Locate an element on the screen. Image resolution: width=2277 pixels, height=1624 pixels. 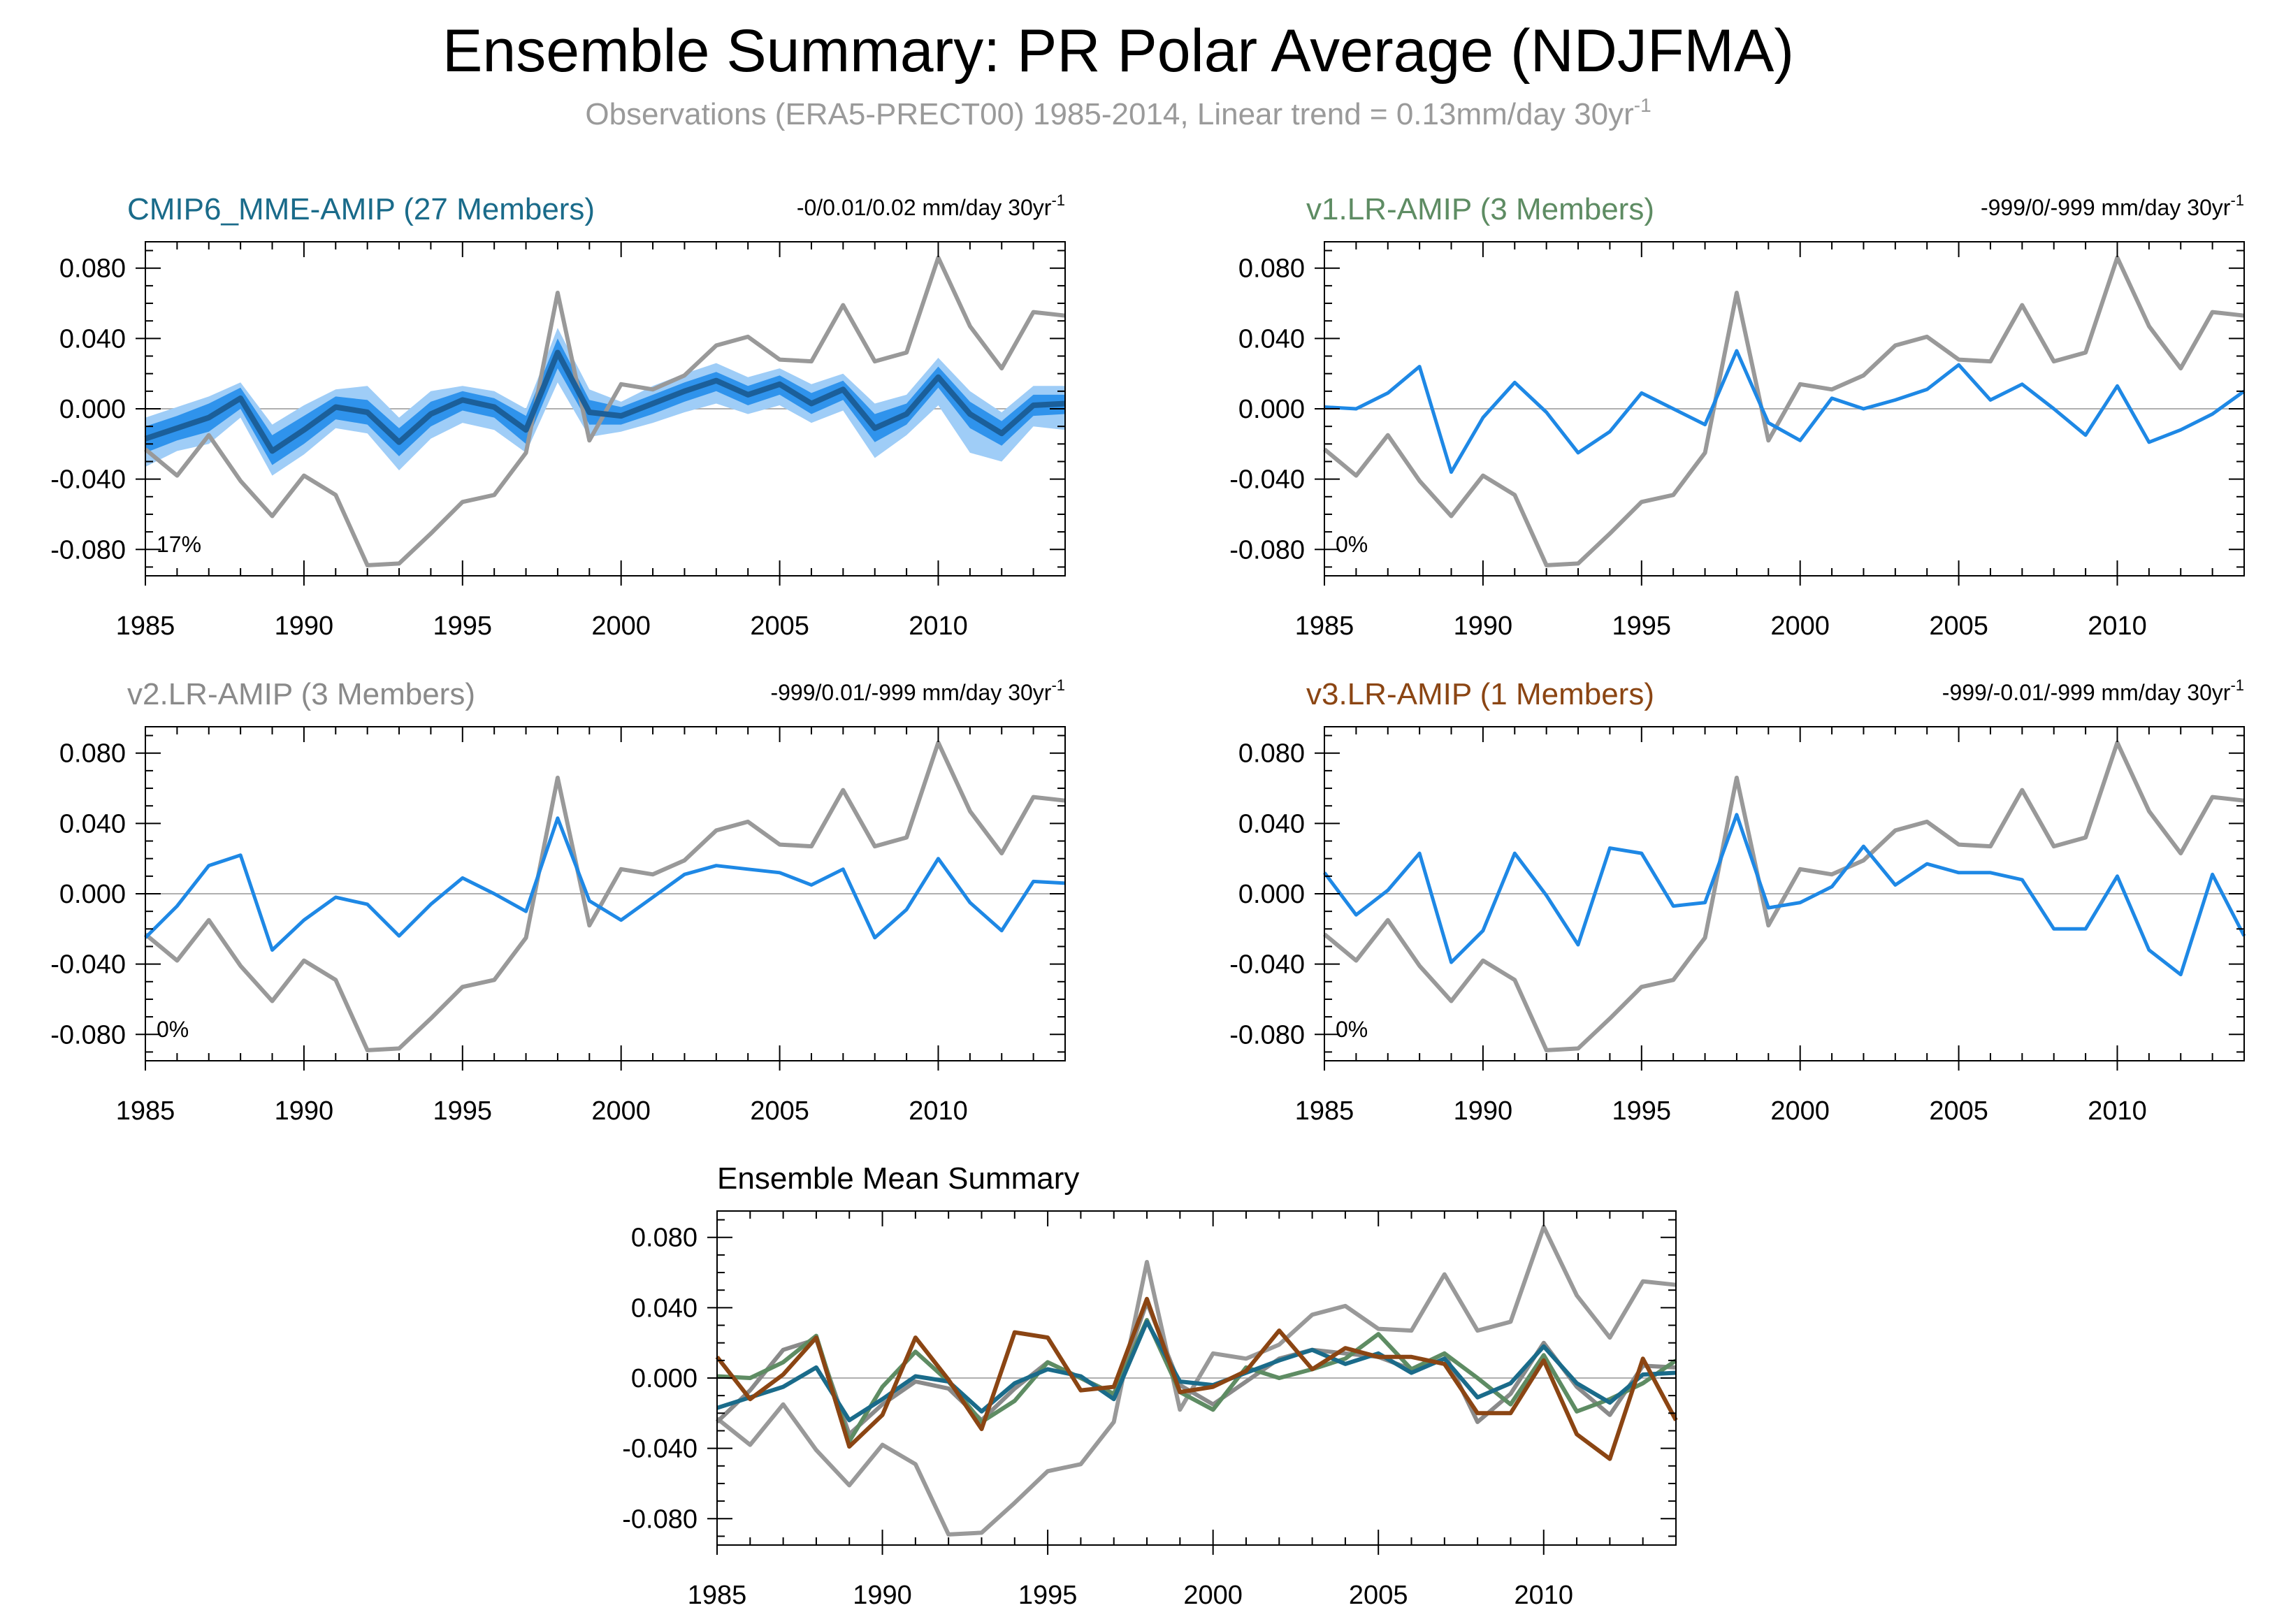
panel-trend-v2: -999/0.01/-999 mm/day 30yr-1 is located at coordinates (917, 691).